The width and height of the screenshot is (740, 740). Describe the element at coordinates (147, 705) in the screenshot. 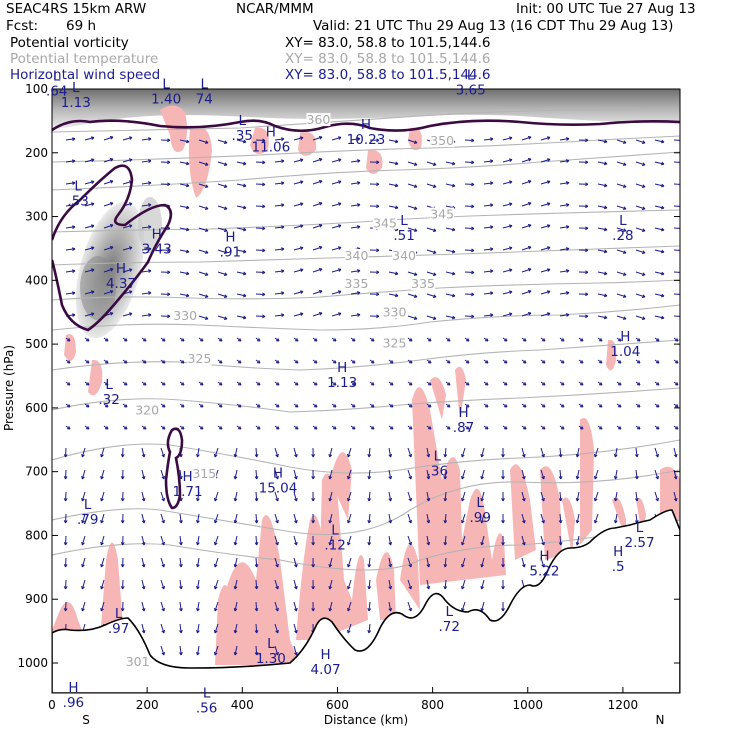

I see `x-tick-label: 200` at that location.